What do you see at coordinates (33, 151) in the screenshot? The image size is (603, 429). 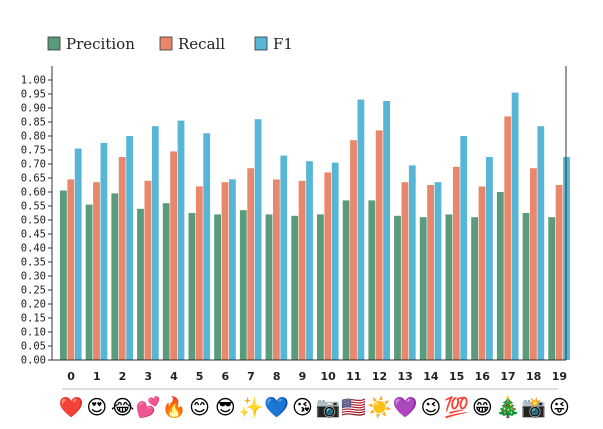 I see `y-tick-label: 0.75` at bounding box center [33, 151].